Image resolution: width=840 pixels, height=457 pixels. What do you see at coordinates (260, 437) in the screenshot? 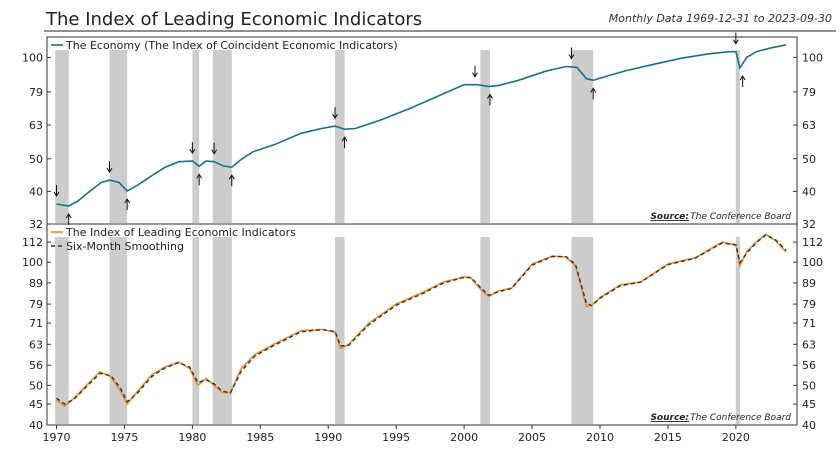
I see `x-tick-label: 1985` at bounding box center [260, 437].